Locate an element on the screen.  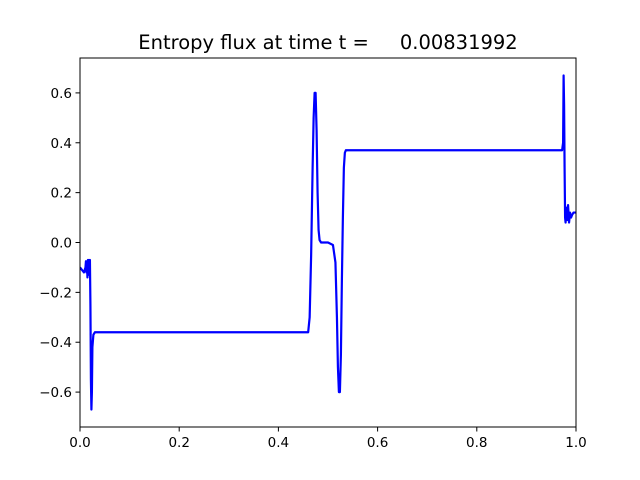
x-axis: 0.0 0.2 0.4 0.6 0.8 1.0 is located at coordinates (328, 439).